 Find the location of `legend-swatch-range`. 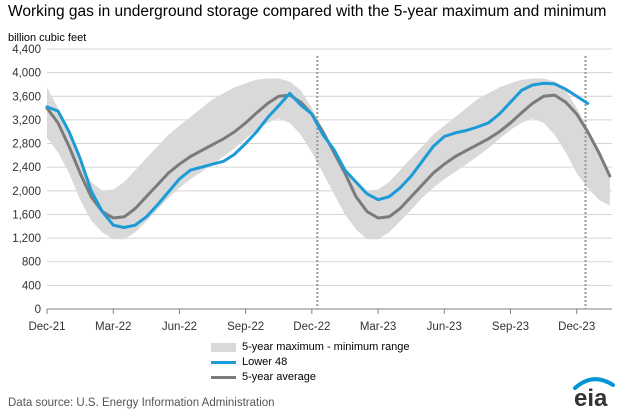

legend-swatch-range is located at coordinates (223, 347).